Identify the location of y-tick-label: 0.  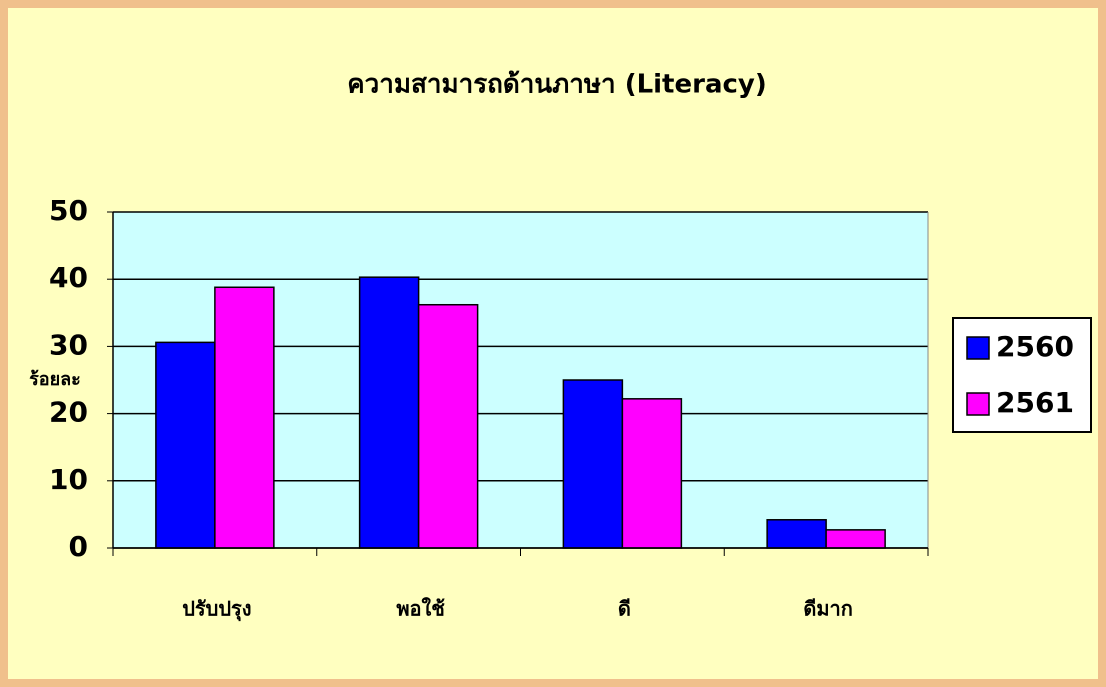
(78, 546).